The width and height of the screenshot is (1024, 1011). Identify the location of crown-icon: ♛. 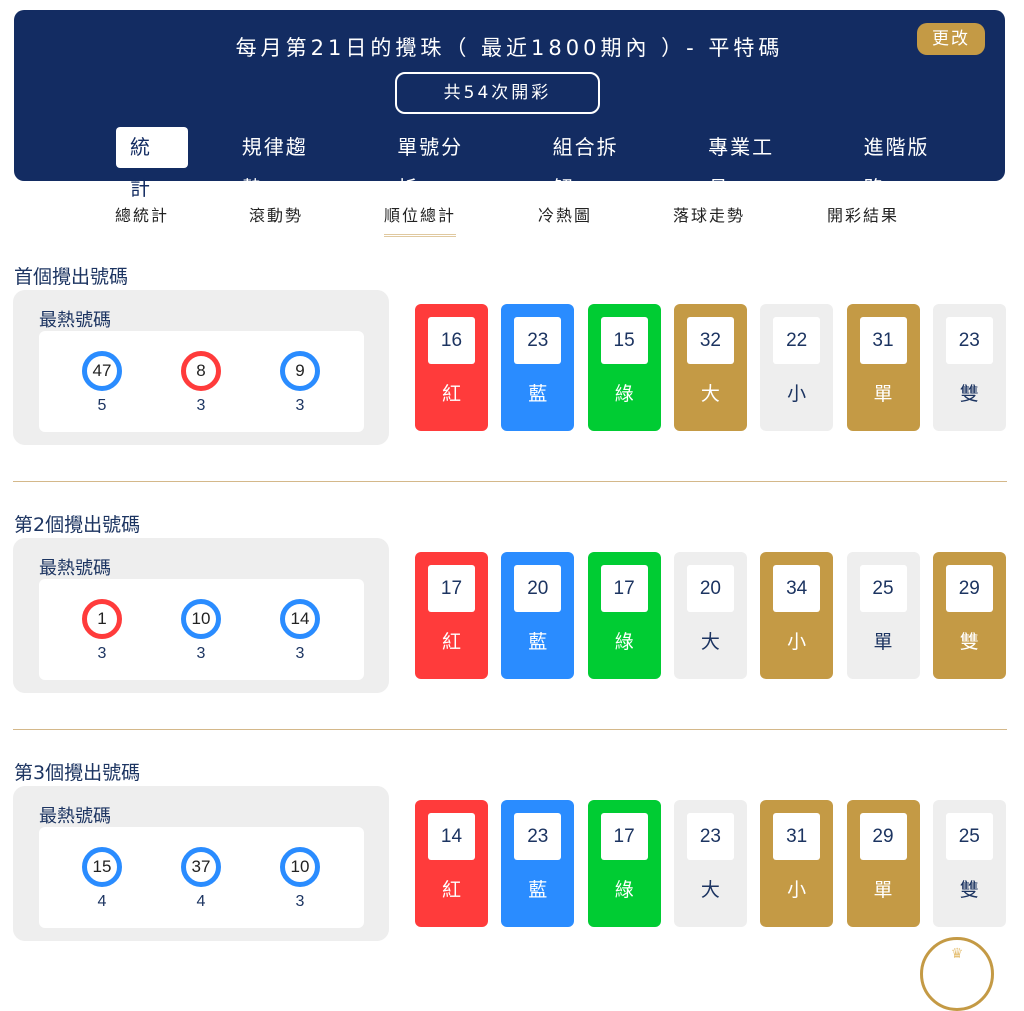
(957, 954).